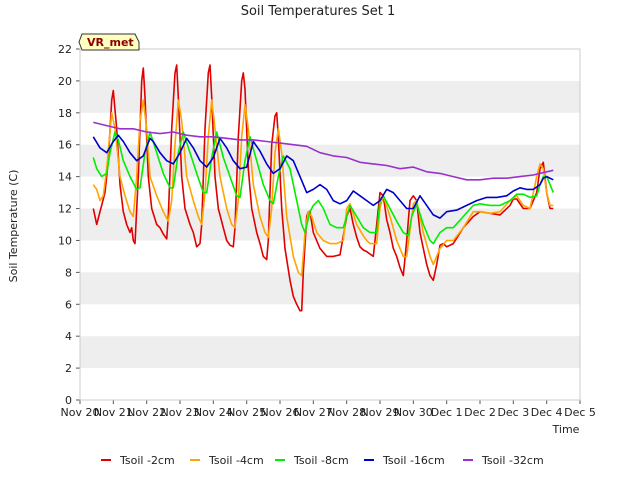 Image resolution: width=640 pixels, height=480 pixels. What do you see at coordinates (313, 412) in the screenshot?
I see `x-tick-label: Nov 27` at bounding box center [313, 412].